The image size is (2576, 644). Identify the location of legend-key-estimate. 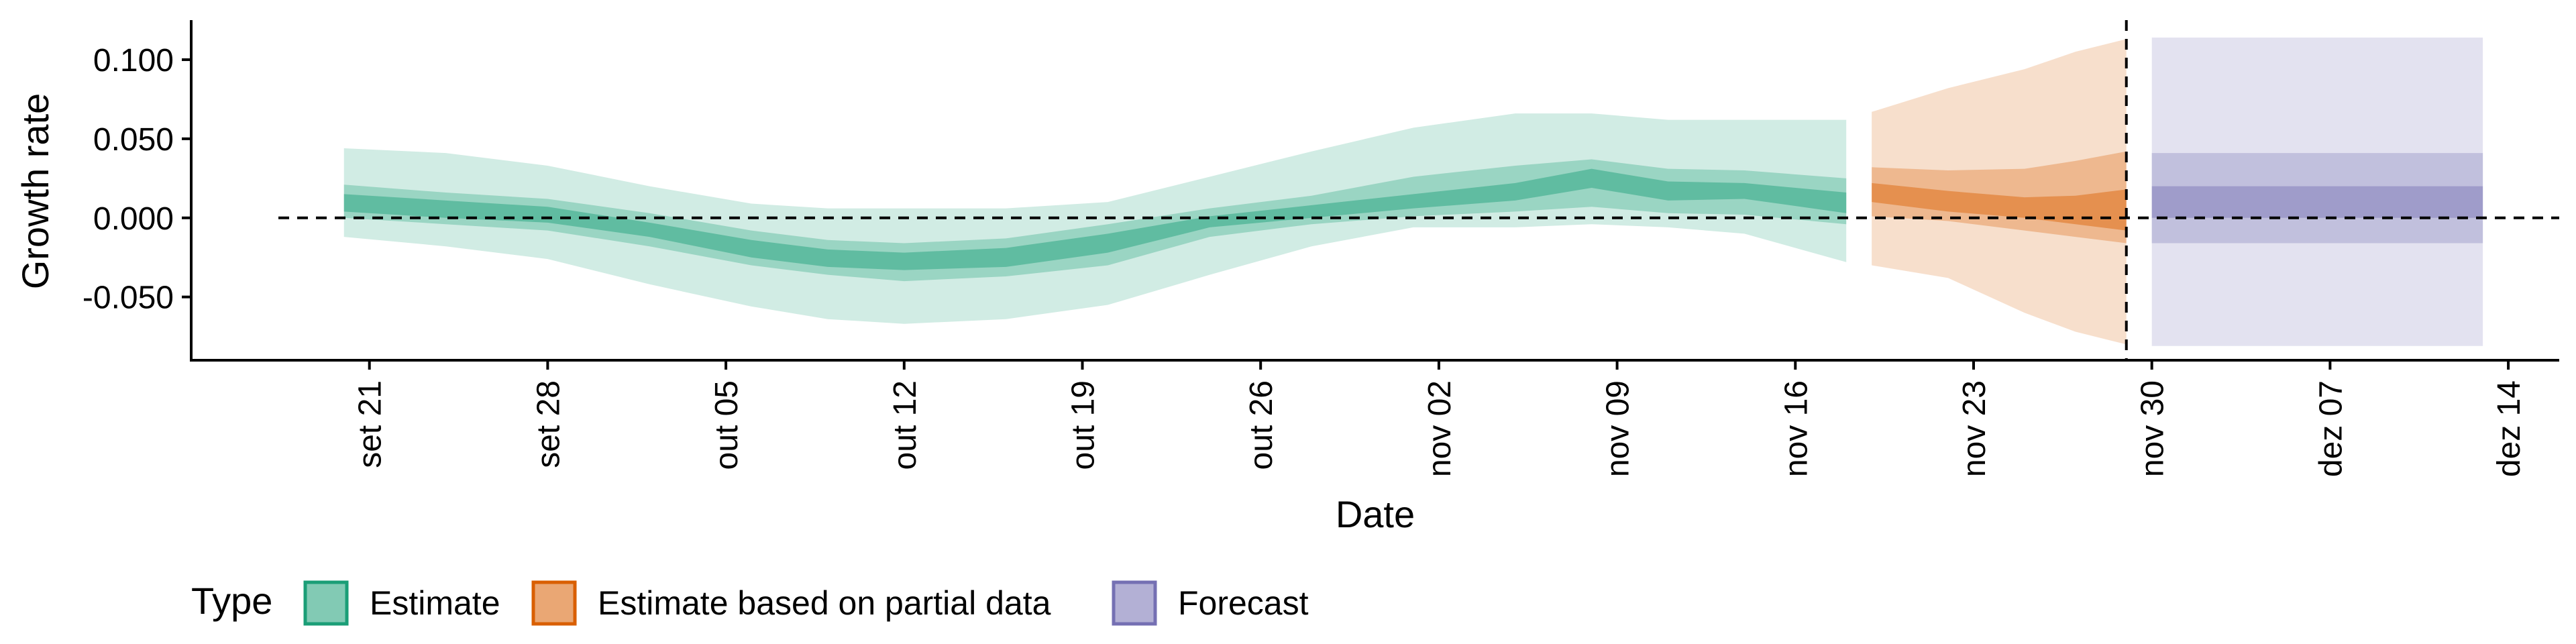
(326, 603).